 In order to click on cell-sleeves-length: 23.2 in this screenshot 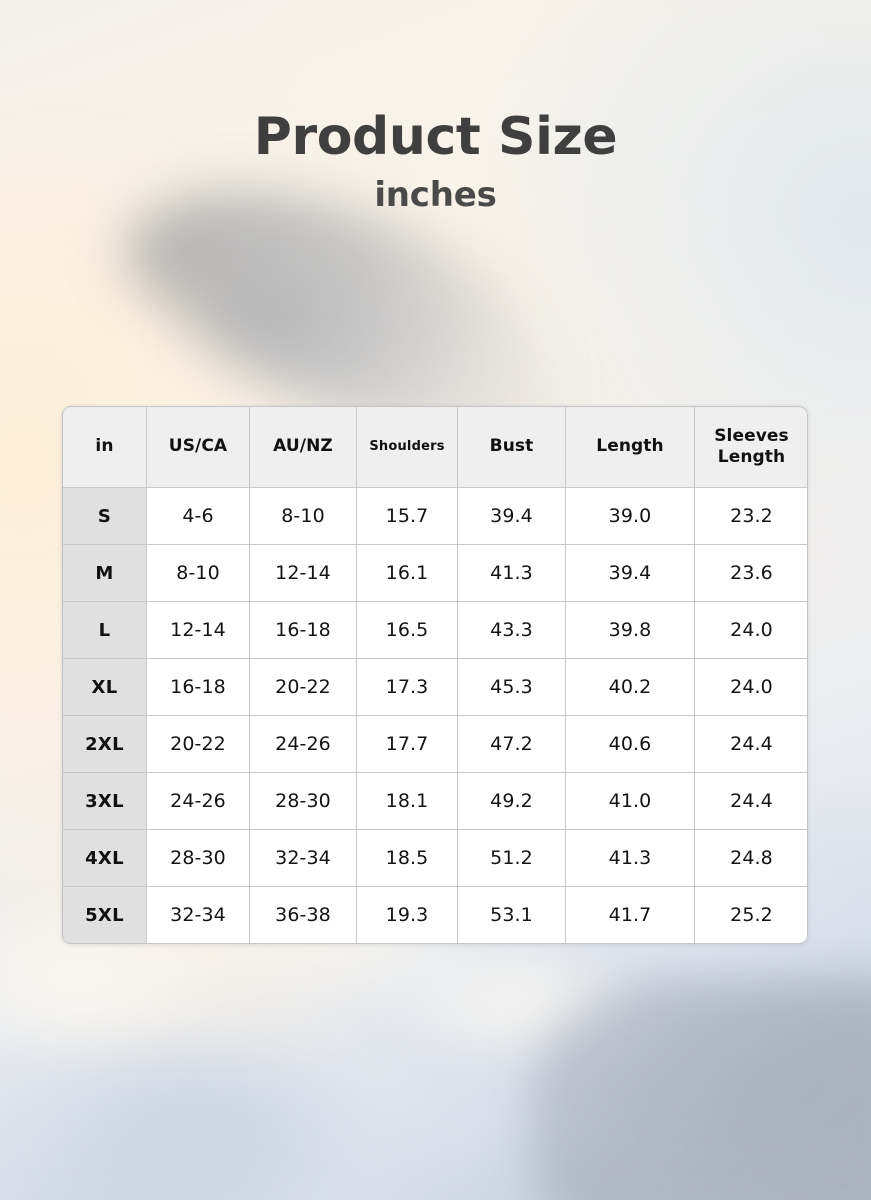, I will do `click(751, 516)`.